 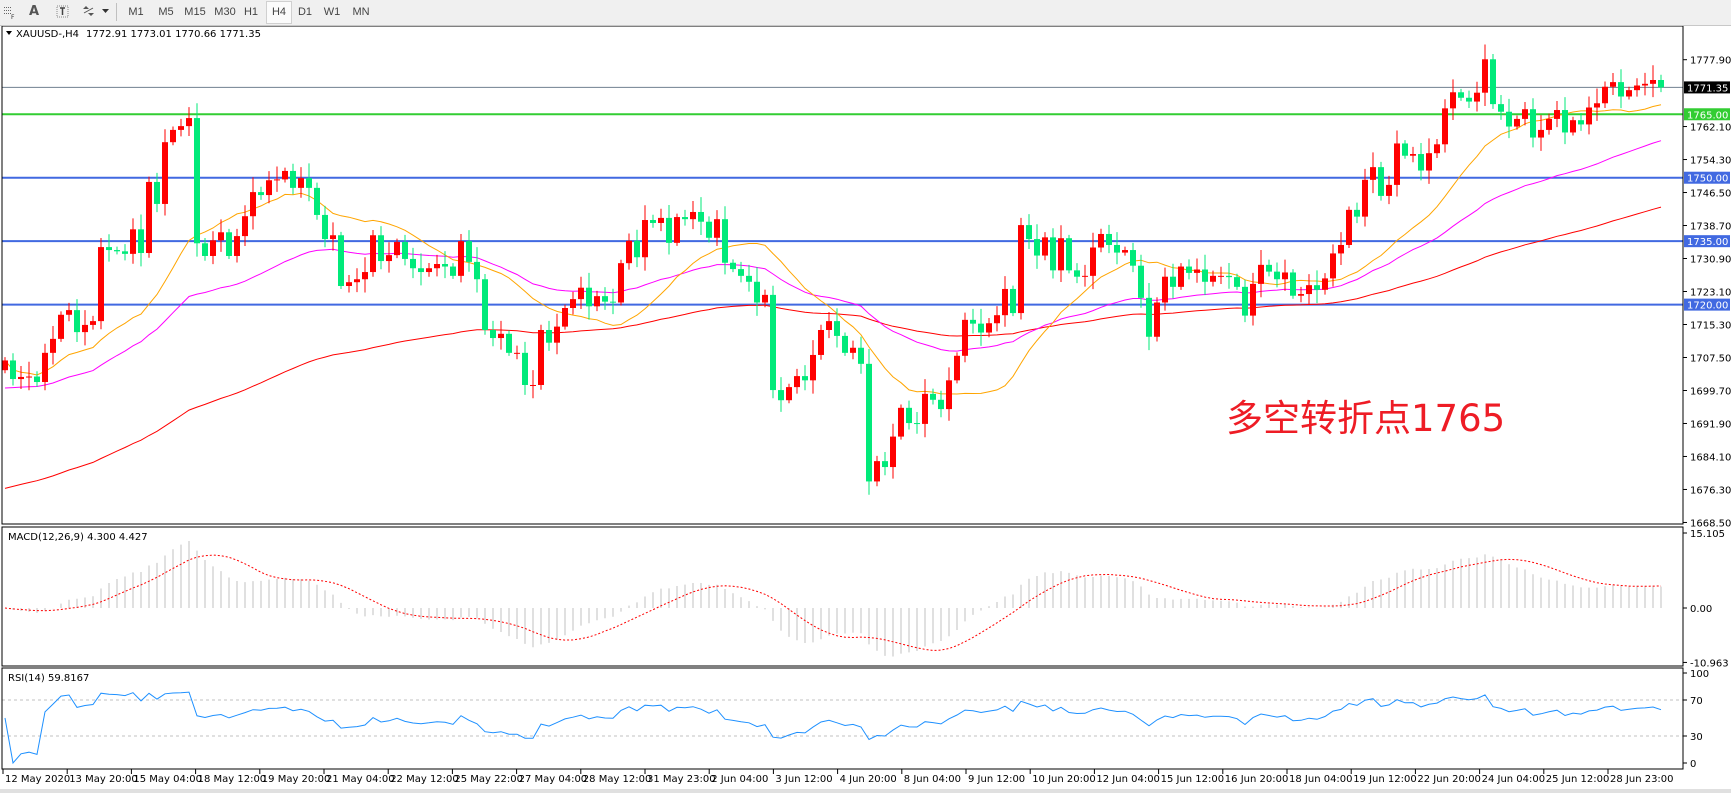 What do you see at coordinates (9, 33) in the screenshot?
I see `collapse-triangle-icon` at bounding box center [9, 33].